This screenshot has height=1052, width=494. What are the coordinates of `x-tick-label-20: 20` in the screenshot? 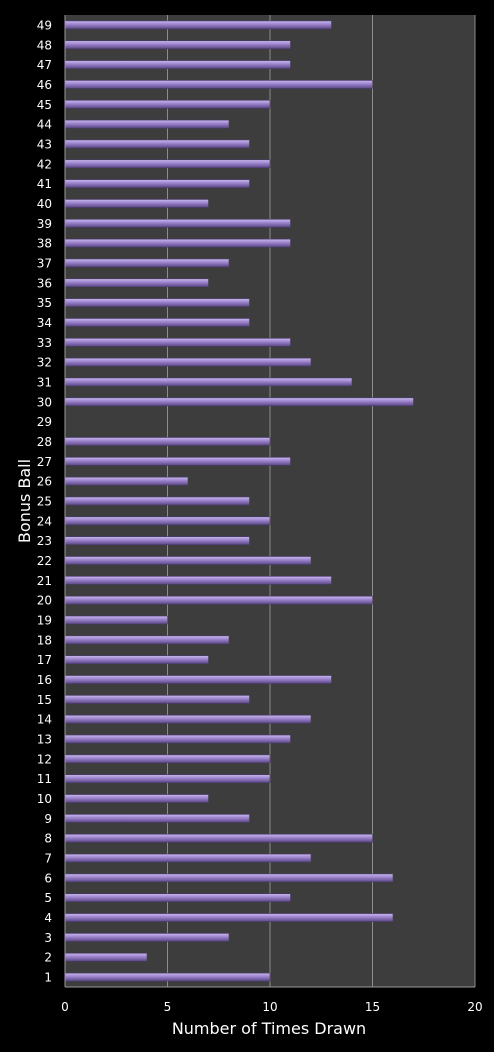 It's located at (474, 1007).